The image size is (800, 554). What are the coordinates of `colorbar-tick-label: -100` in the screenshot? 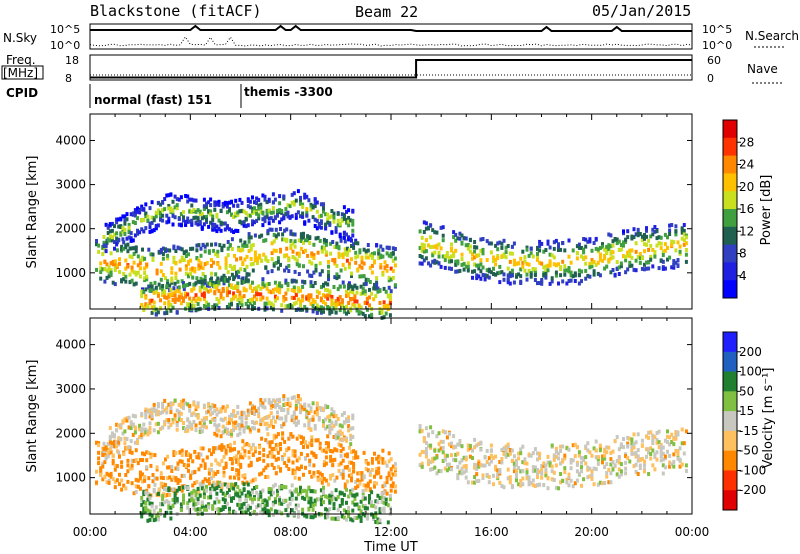 It's located at (752, 470).